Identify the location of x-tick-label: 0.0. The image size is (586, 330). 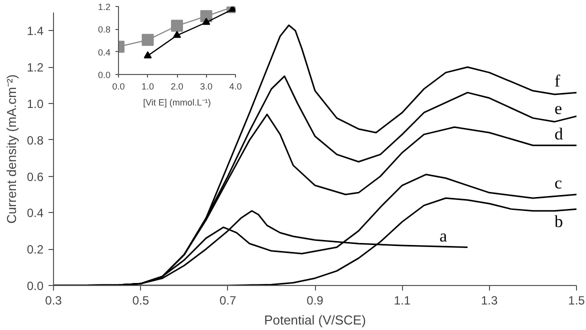
(118, 87).